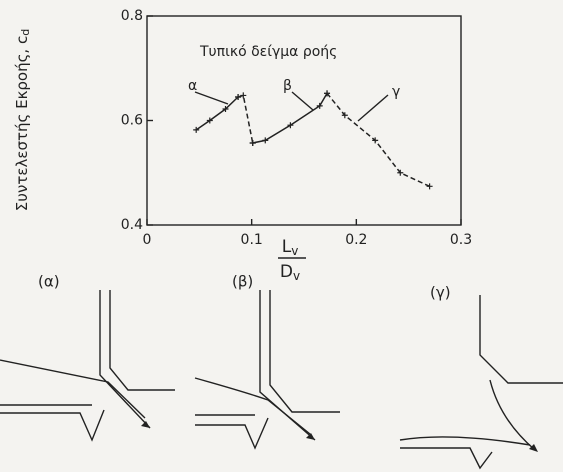 The width and height of the screenshot is (563, 472). Describe the element at coordinates (49, 282) in the screenshot. I see `diagram-label: (α)` at that location.